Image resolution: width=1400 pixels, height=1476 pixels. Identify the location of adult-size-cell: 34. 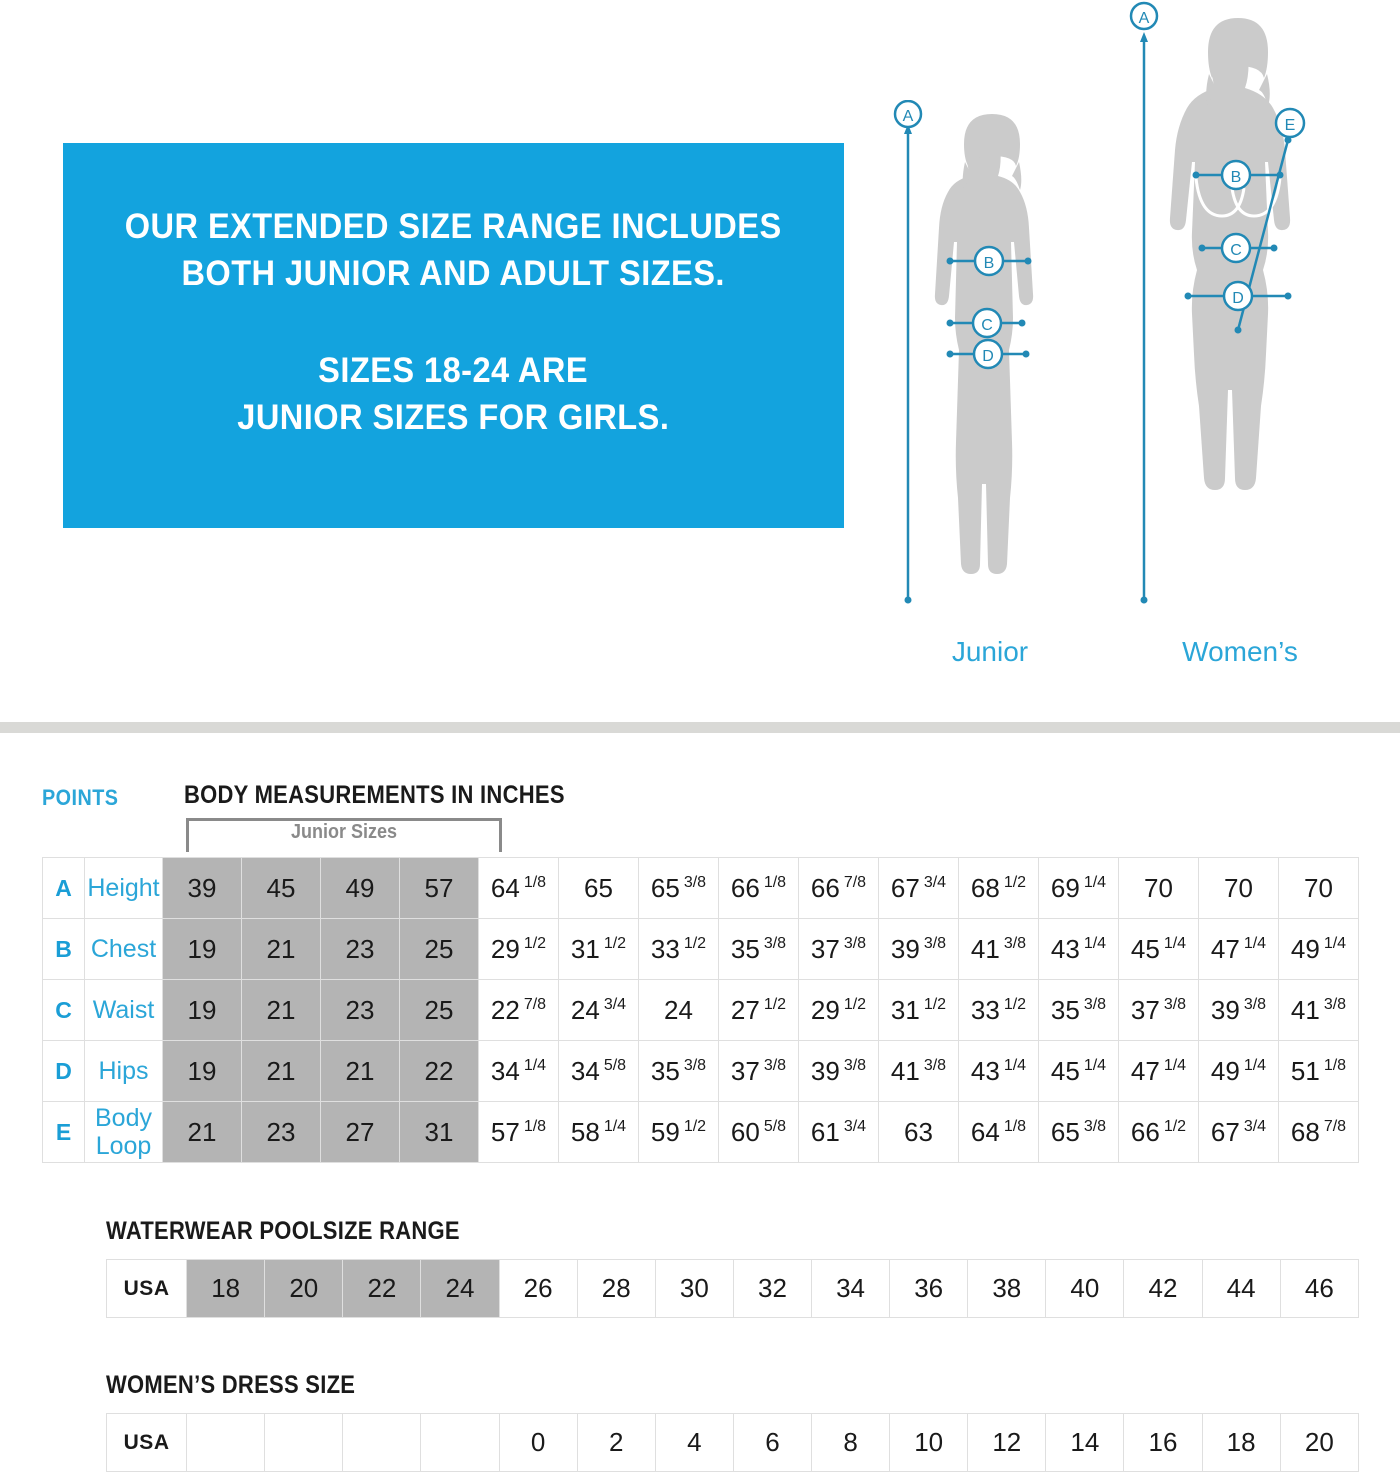
(850, 1288).